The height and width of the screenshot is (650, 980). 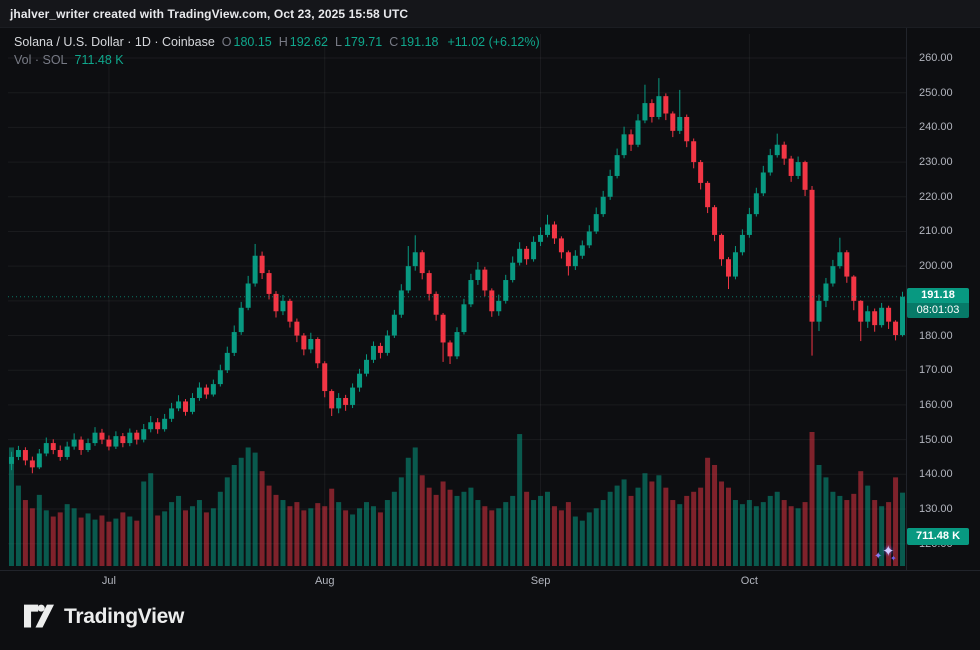 What do you see at coordinates (936, 474) in the screenshot?
I see `price-tick-label: 140.00` at bounding box center [936, 474].